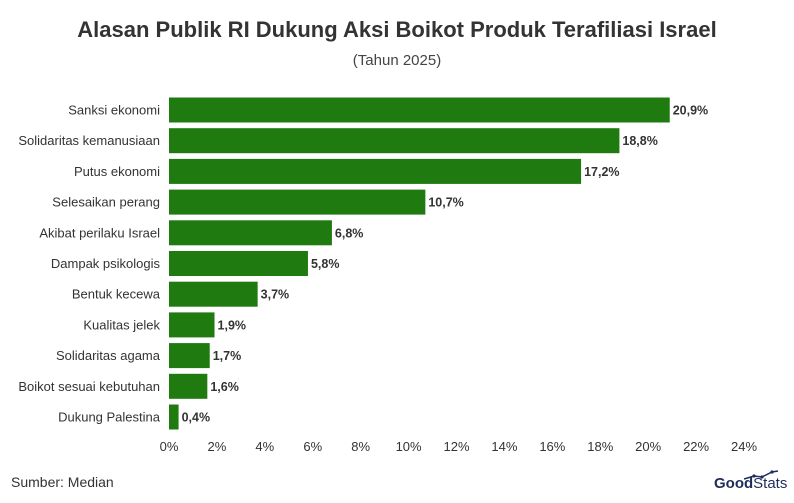  Describe the element at coordinates (106, 263) in the screenshot. I see `category-label: Dampak psikologis` at that location.